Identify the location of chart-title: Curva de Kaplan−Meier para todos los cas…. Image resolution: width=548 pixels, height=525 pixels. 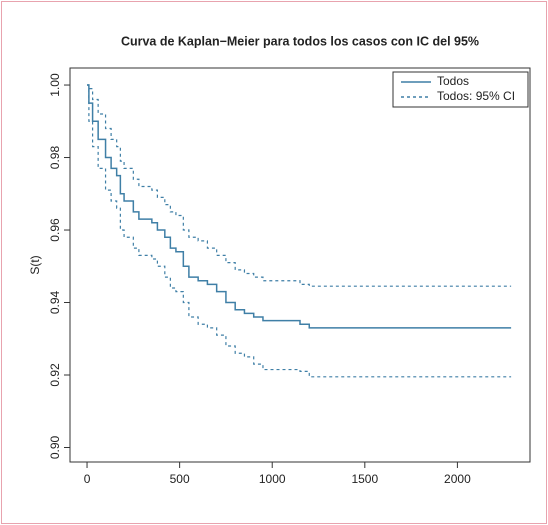
(300, 41).